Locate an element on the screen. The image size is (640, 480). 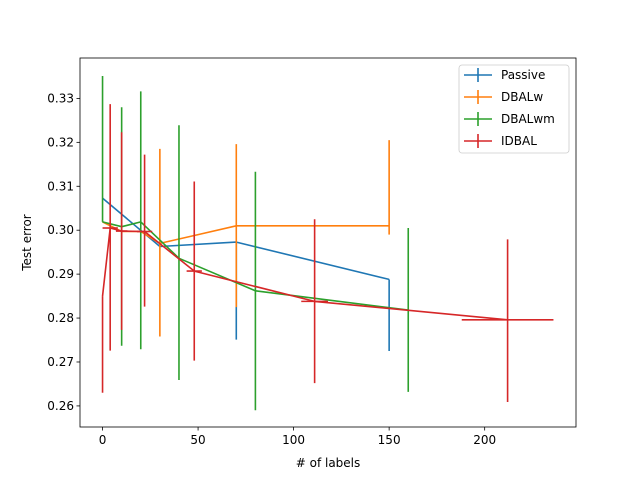
y-tick-label: 0.33 is located at coordinates (60, 98).